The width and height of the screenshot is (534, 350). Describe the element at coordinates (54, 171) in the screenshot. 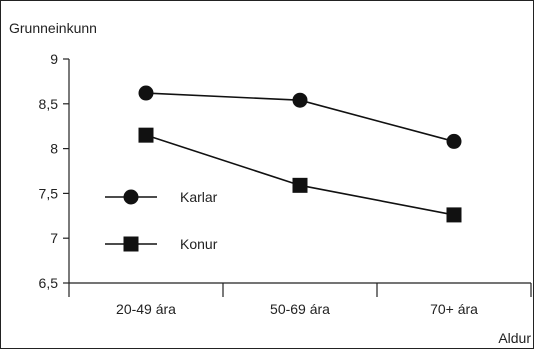

I see `y-ticks: 6,5 7 7,5 8 8,5 9` at that location.